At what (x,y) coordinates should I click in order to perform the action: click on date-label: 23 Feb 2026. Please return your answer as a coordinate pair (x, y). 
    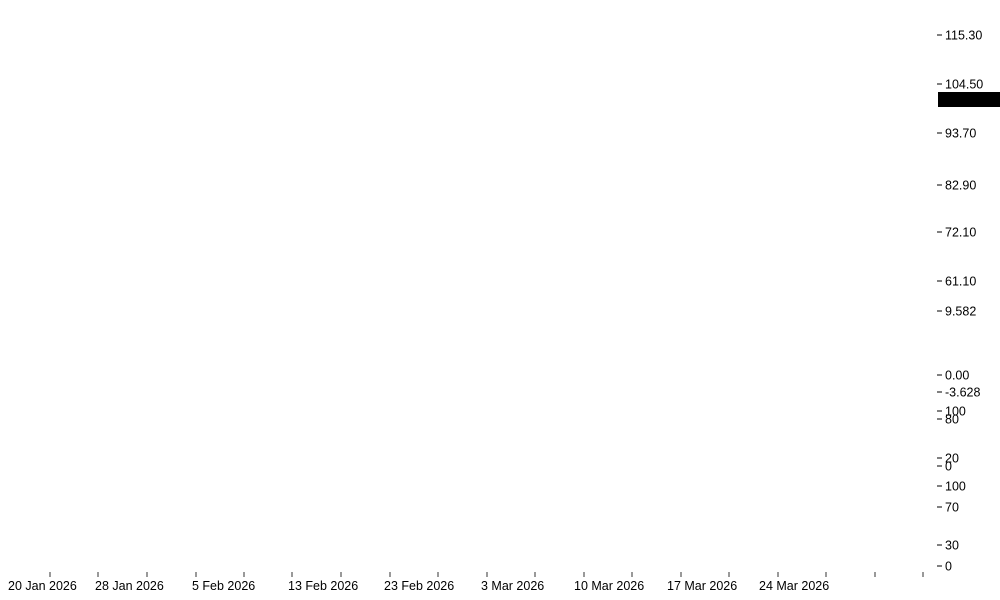
    Looking at the image, I should click on (419, 586).